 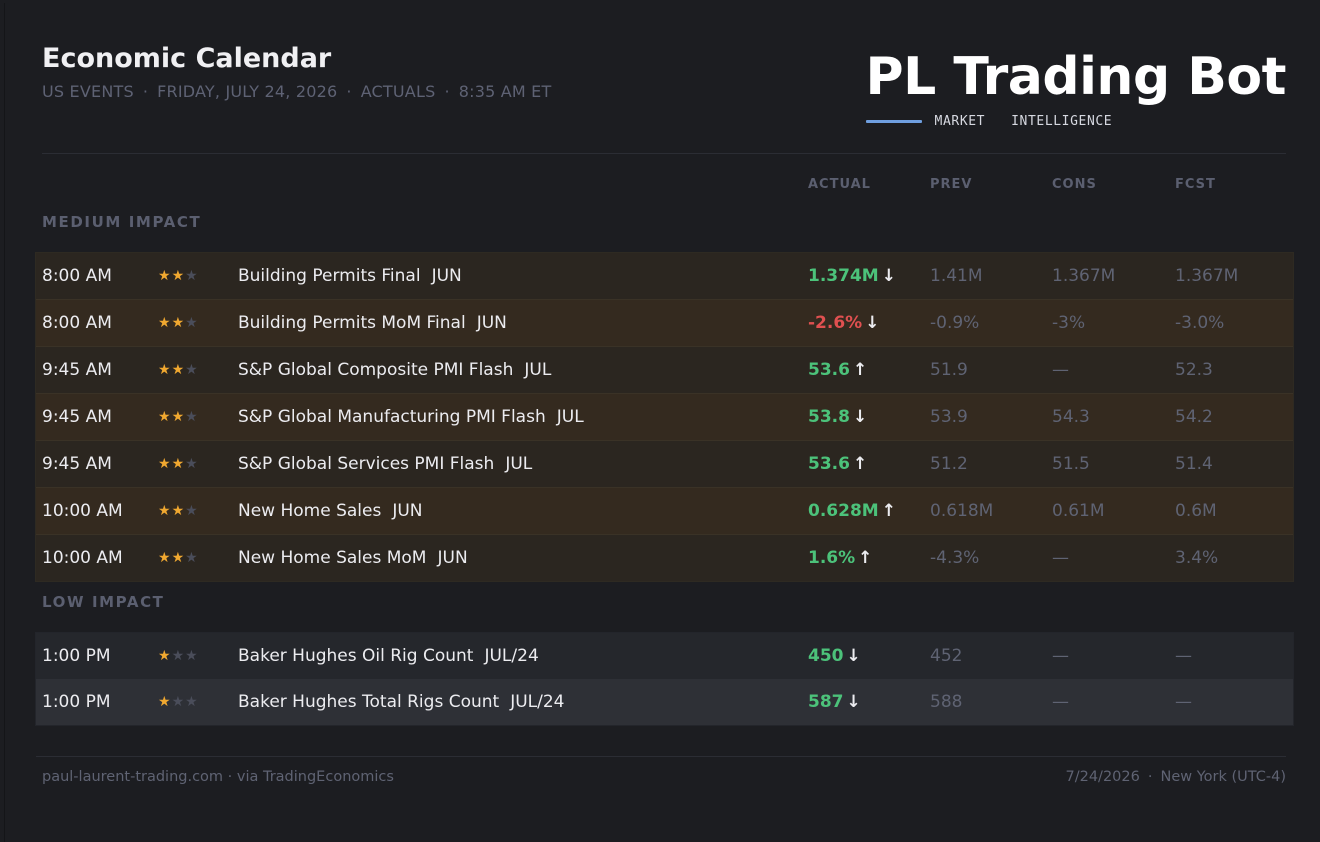 I want to click on previous-value: 51.2, so click(x=949, y=464).